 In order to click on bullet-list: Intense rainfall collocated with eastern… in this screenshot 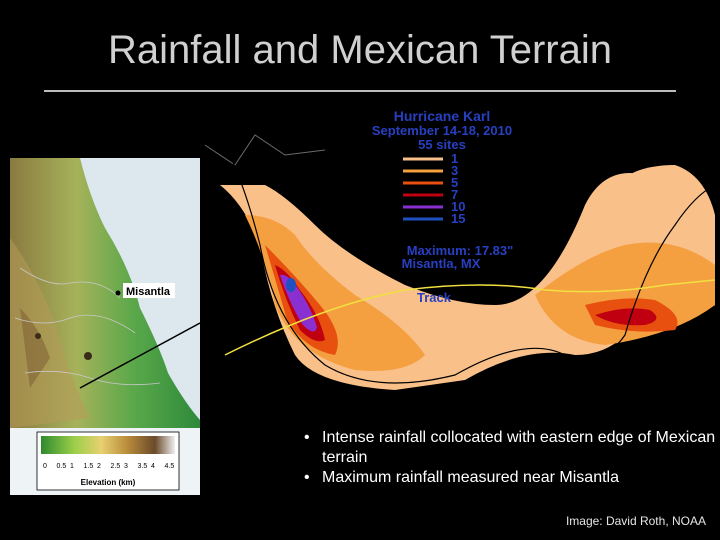, I will do `click(506, 458)`.